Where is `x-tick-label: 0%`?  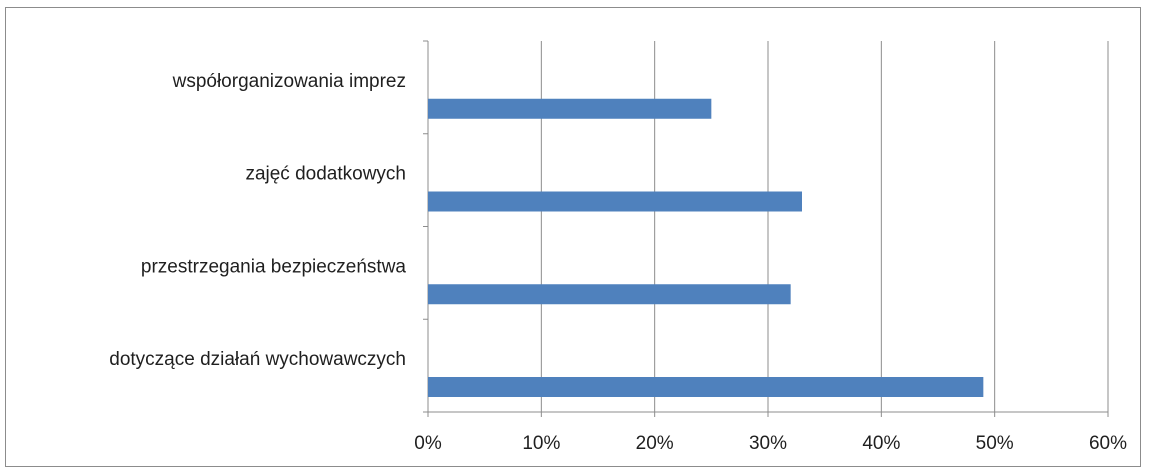
x-tick-label: 0% is located at coordinates (428, 443).